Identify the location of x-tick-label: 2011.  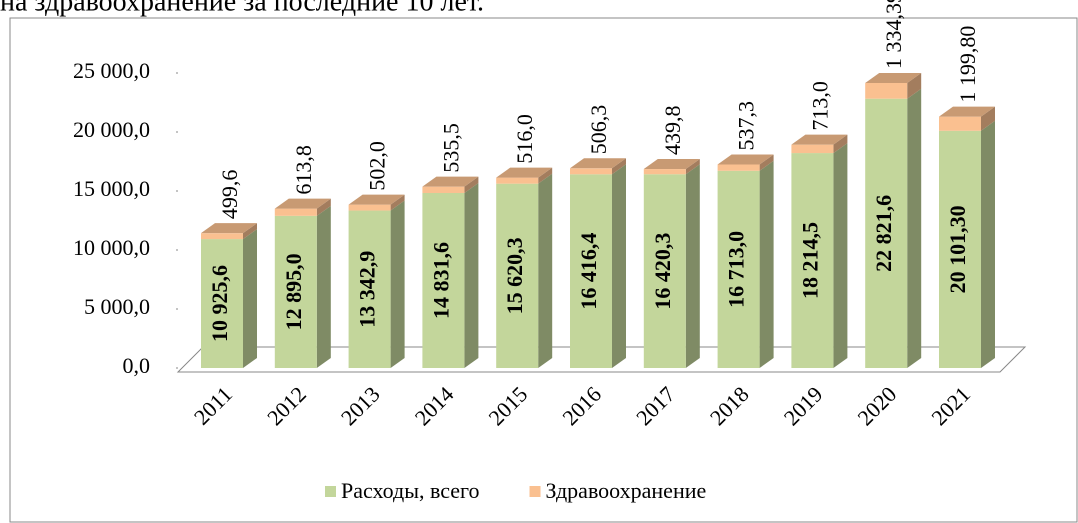
(213, 405).